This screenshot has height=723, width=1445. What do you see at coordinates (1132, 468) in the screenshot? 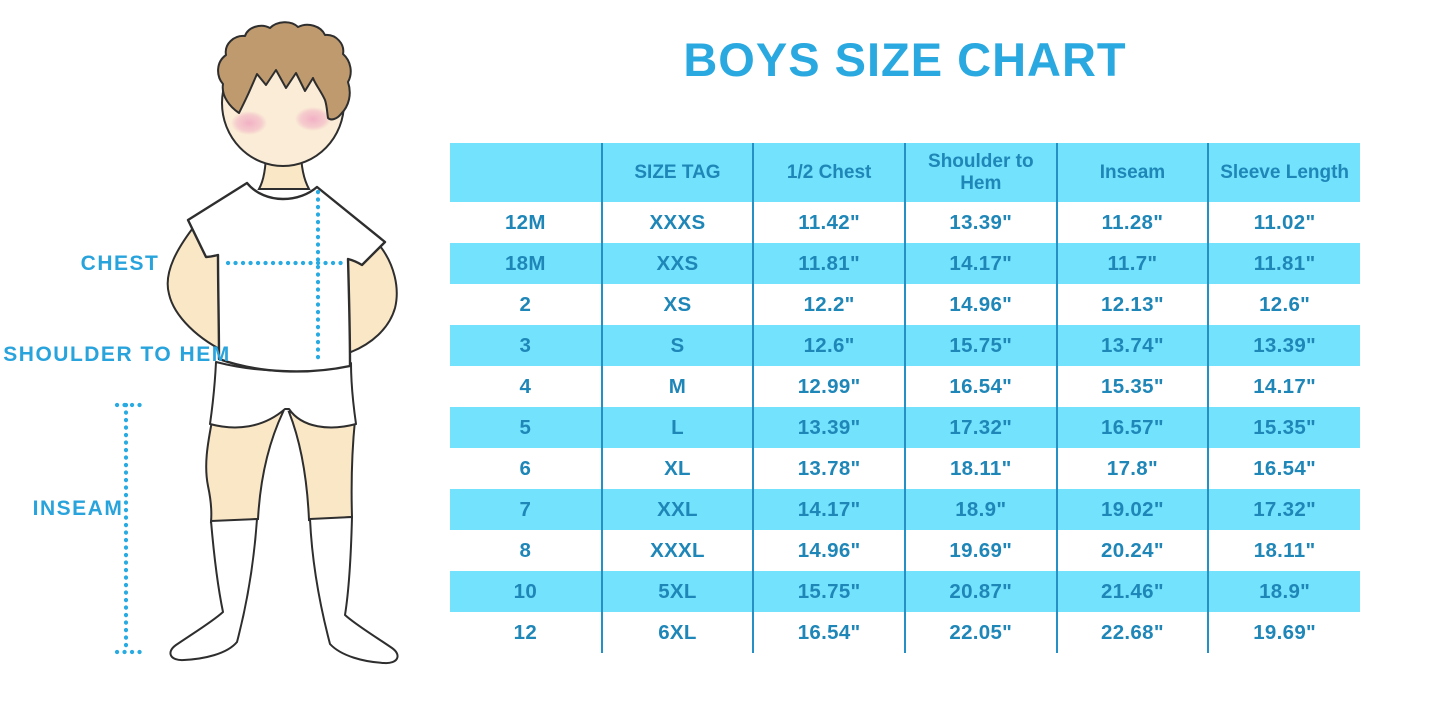
I see `table-cell: 17.8"` at bounding box center [1132, 468].